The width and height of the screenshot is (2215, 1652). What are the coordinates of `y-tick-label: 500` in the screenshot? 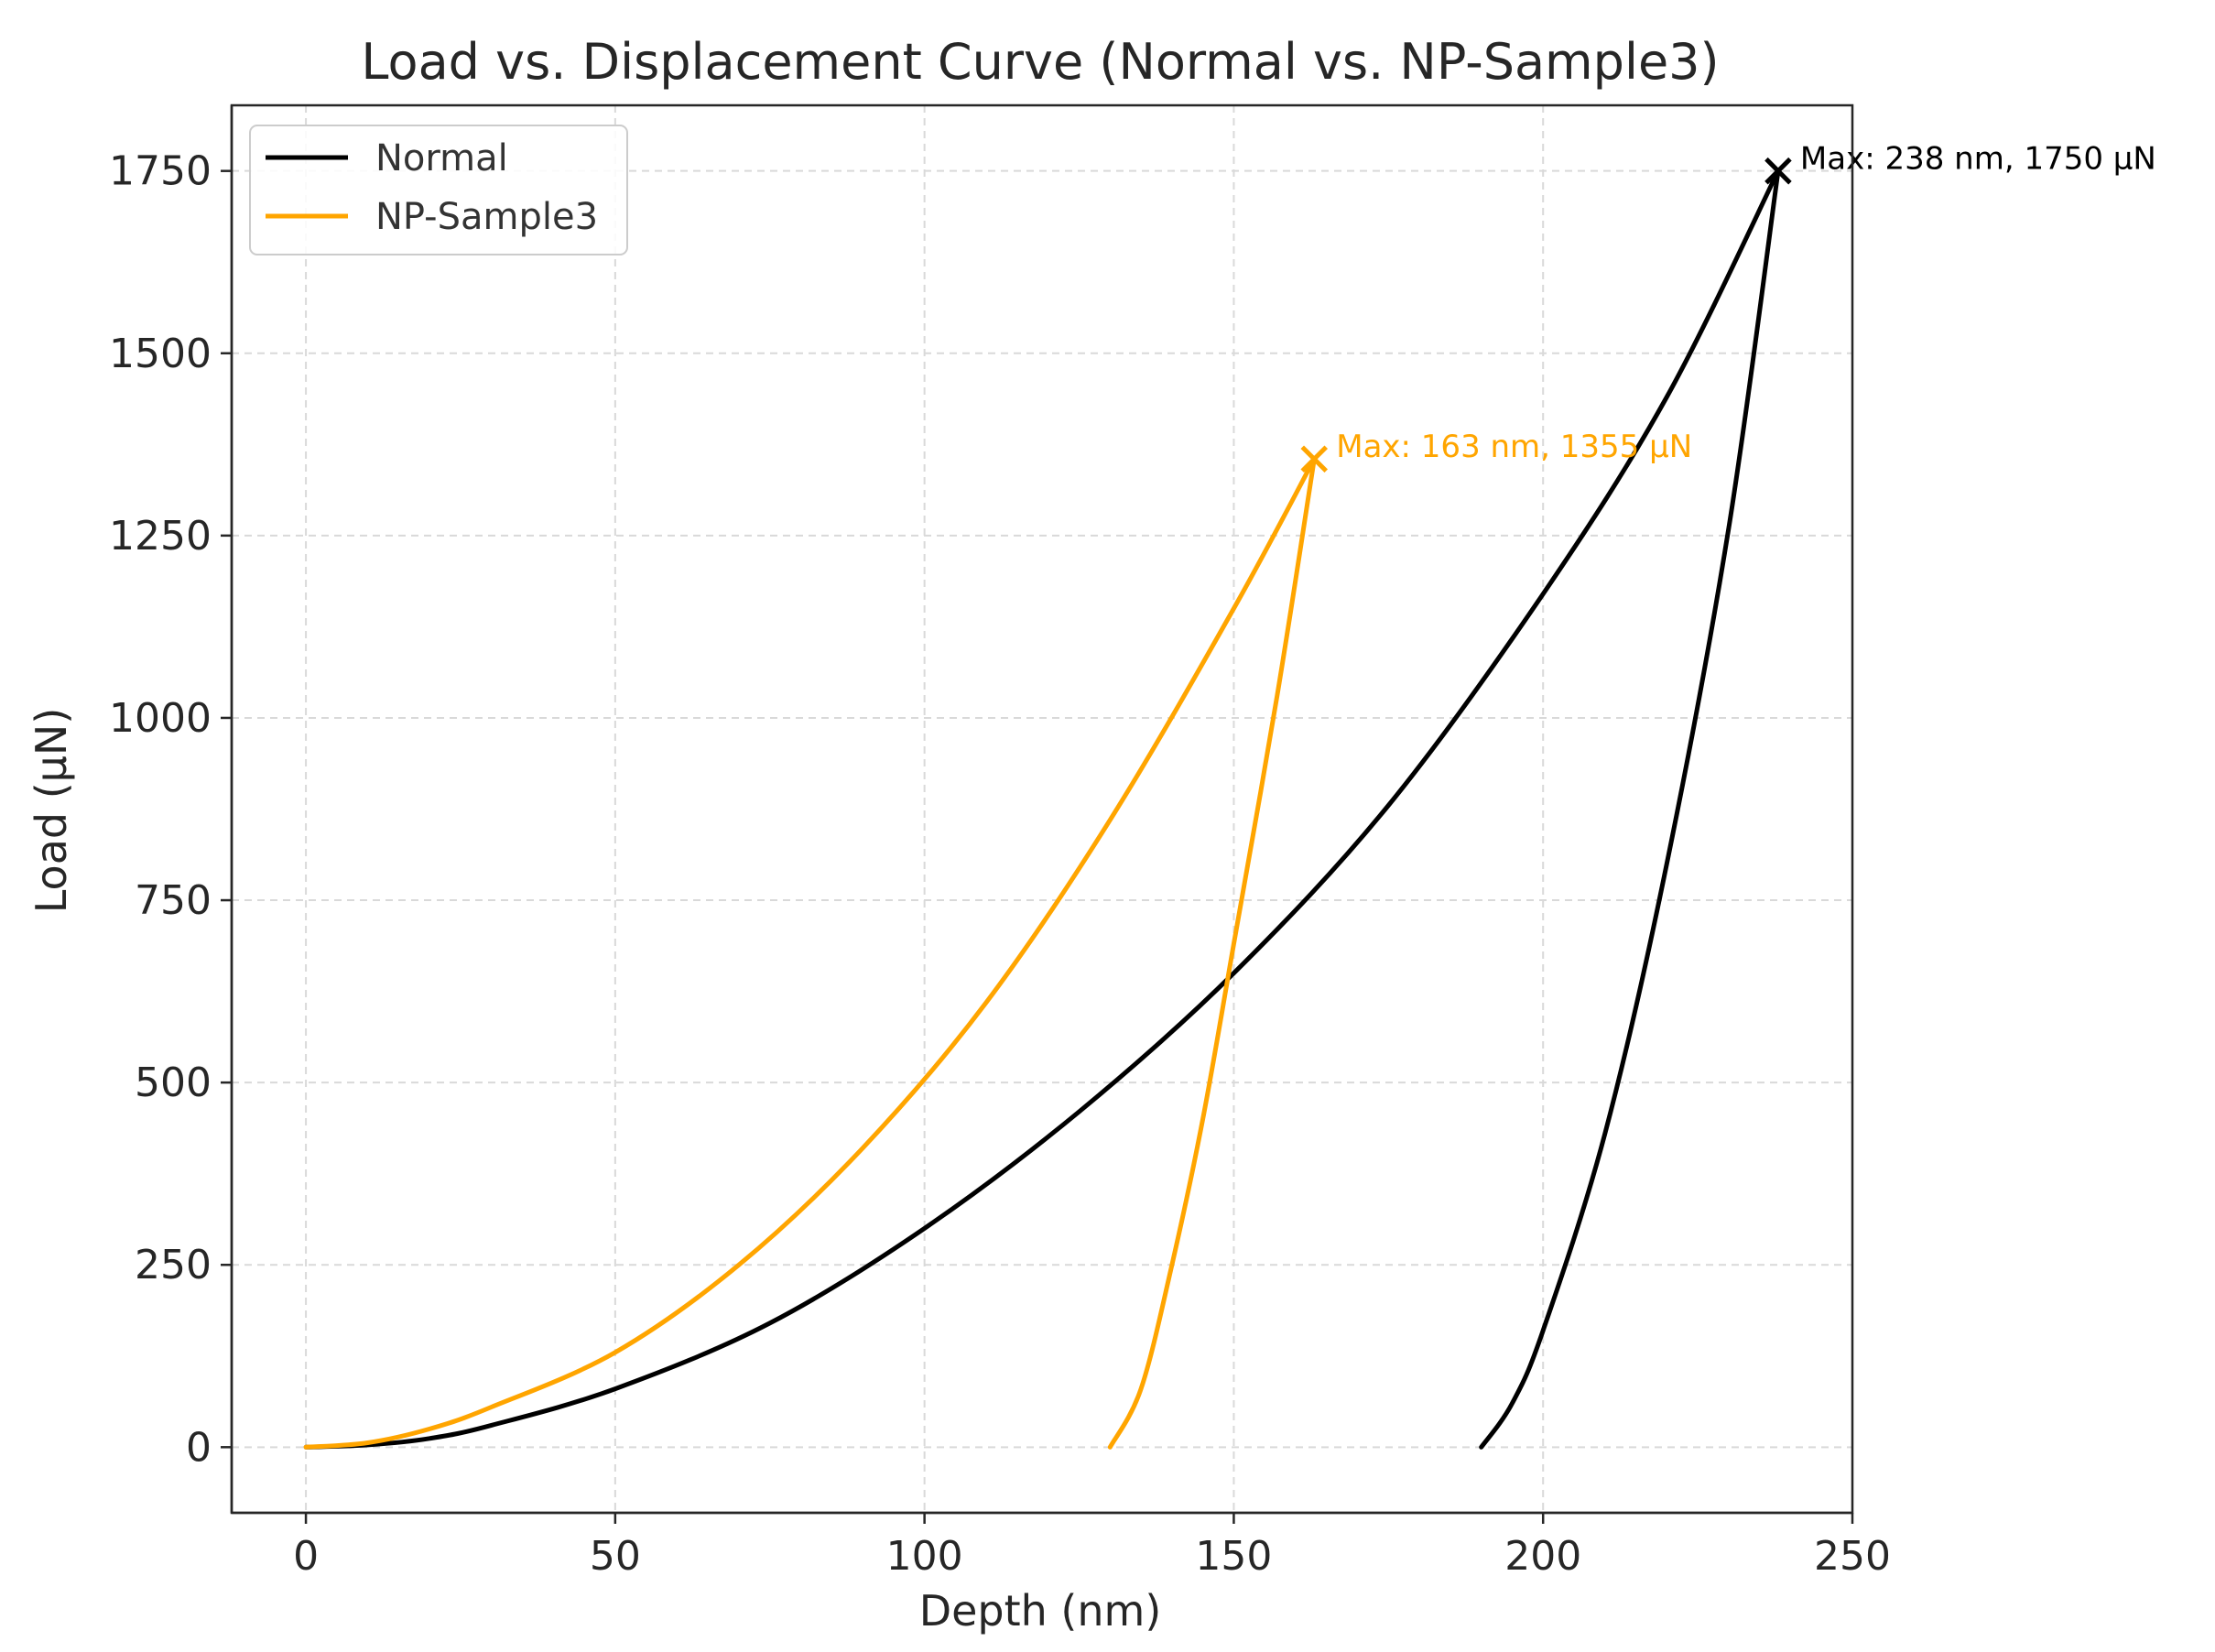 It's located at (173, 1083).